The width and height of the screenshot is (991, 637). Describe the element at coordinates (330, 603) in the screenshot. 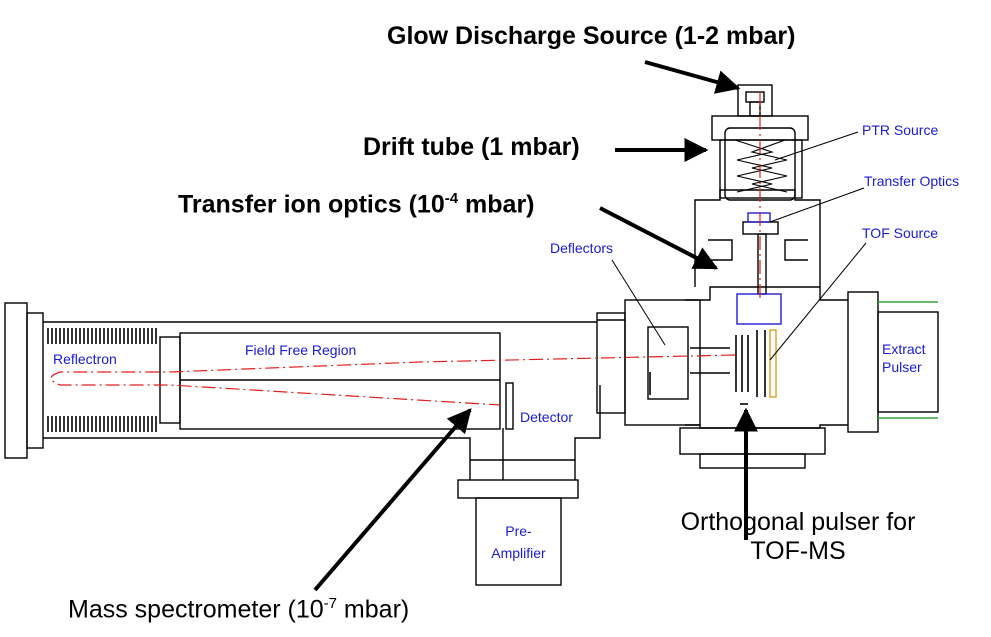

I see `mass-exponent: -7` at that location.